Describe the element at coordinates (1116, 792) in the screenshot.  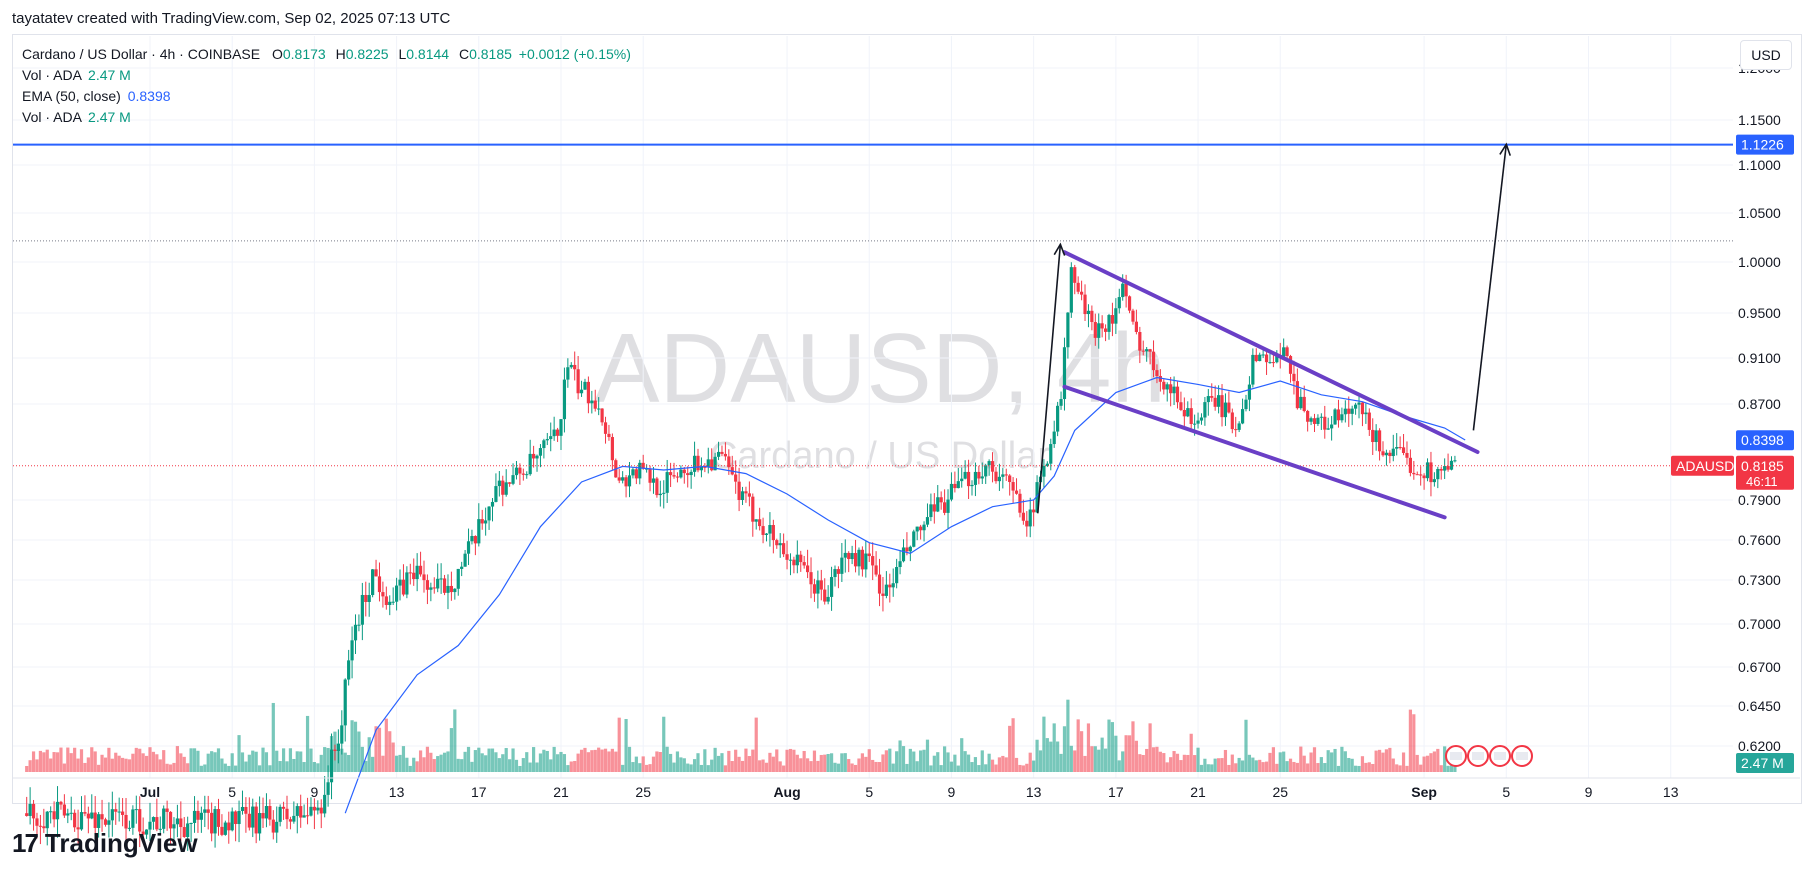
I see `time-axis-tick: 17` at that location.